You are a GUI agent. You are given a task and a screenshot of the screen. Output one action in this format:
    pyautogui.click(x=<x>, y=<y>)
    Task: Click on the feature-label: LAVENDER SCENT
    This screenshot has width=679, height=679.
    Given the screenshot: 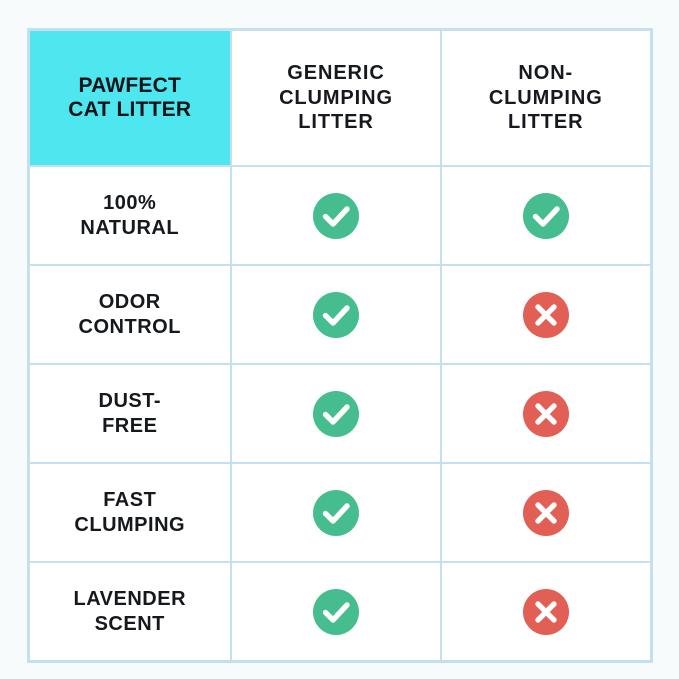 What is the action you would take?
    pyautogui.click(x=130, y=611)
    